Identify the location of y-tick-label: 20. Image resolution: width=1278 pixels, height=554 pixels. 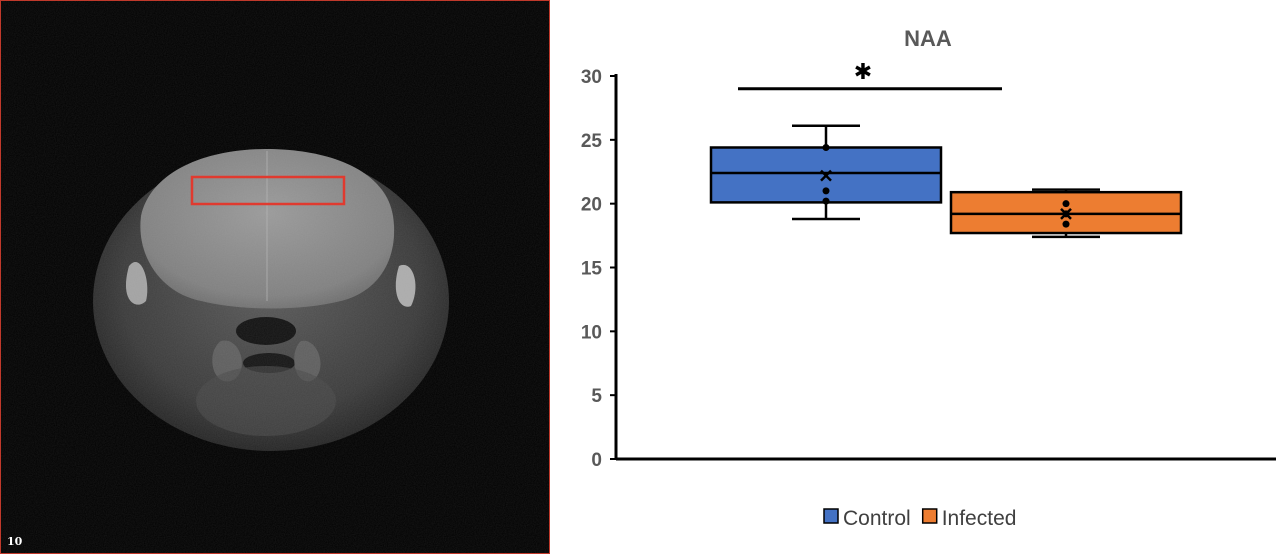
(591, 205).